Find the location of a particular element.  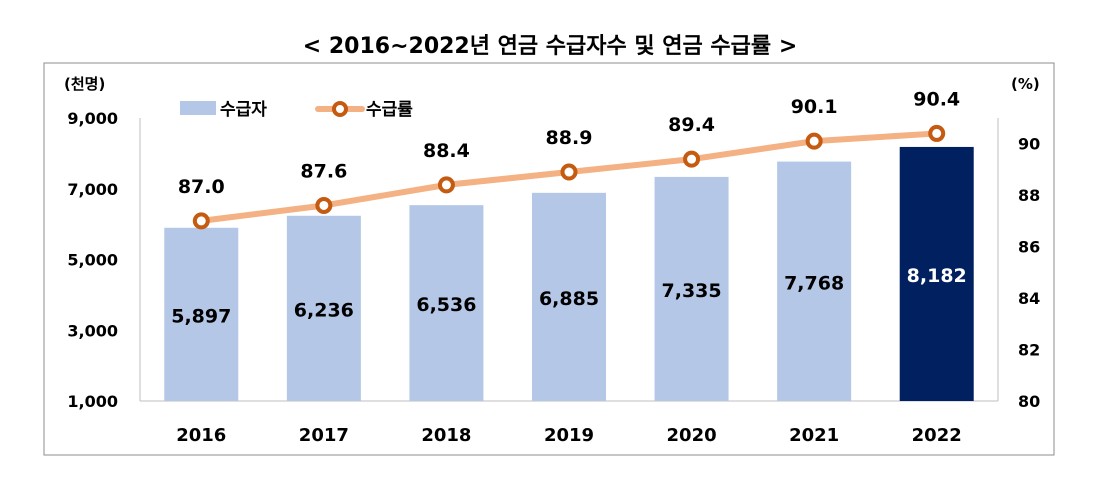

x-tick-label: 2018 is located at coordinates (446, 435).